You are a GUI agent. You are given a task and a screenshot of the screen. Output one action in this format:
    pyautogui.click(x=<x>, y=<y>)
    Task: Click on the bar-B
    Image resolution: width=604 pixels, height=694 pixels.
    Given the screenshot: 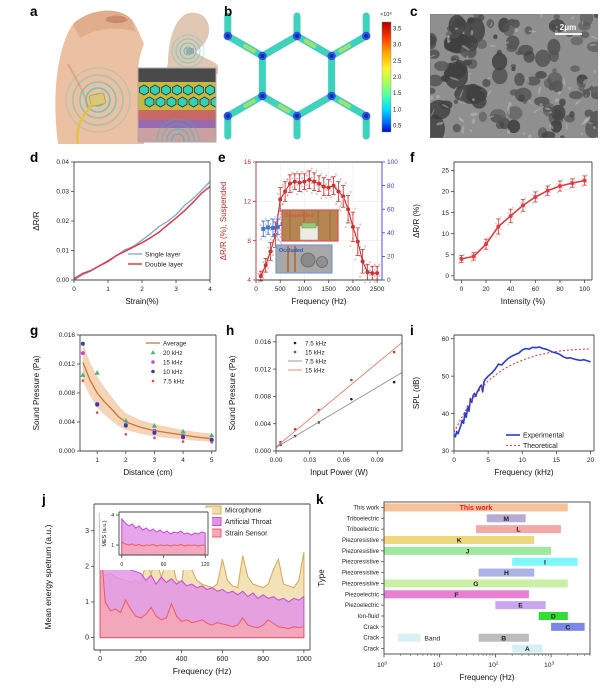 What is the action you would take?
    pyautogui.click(x=503, y=637)
    